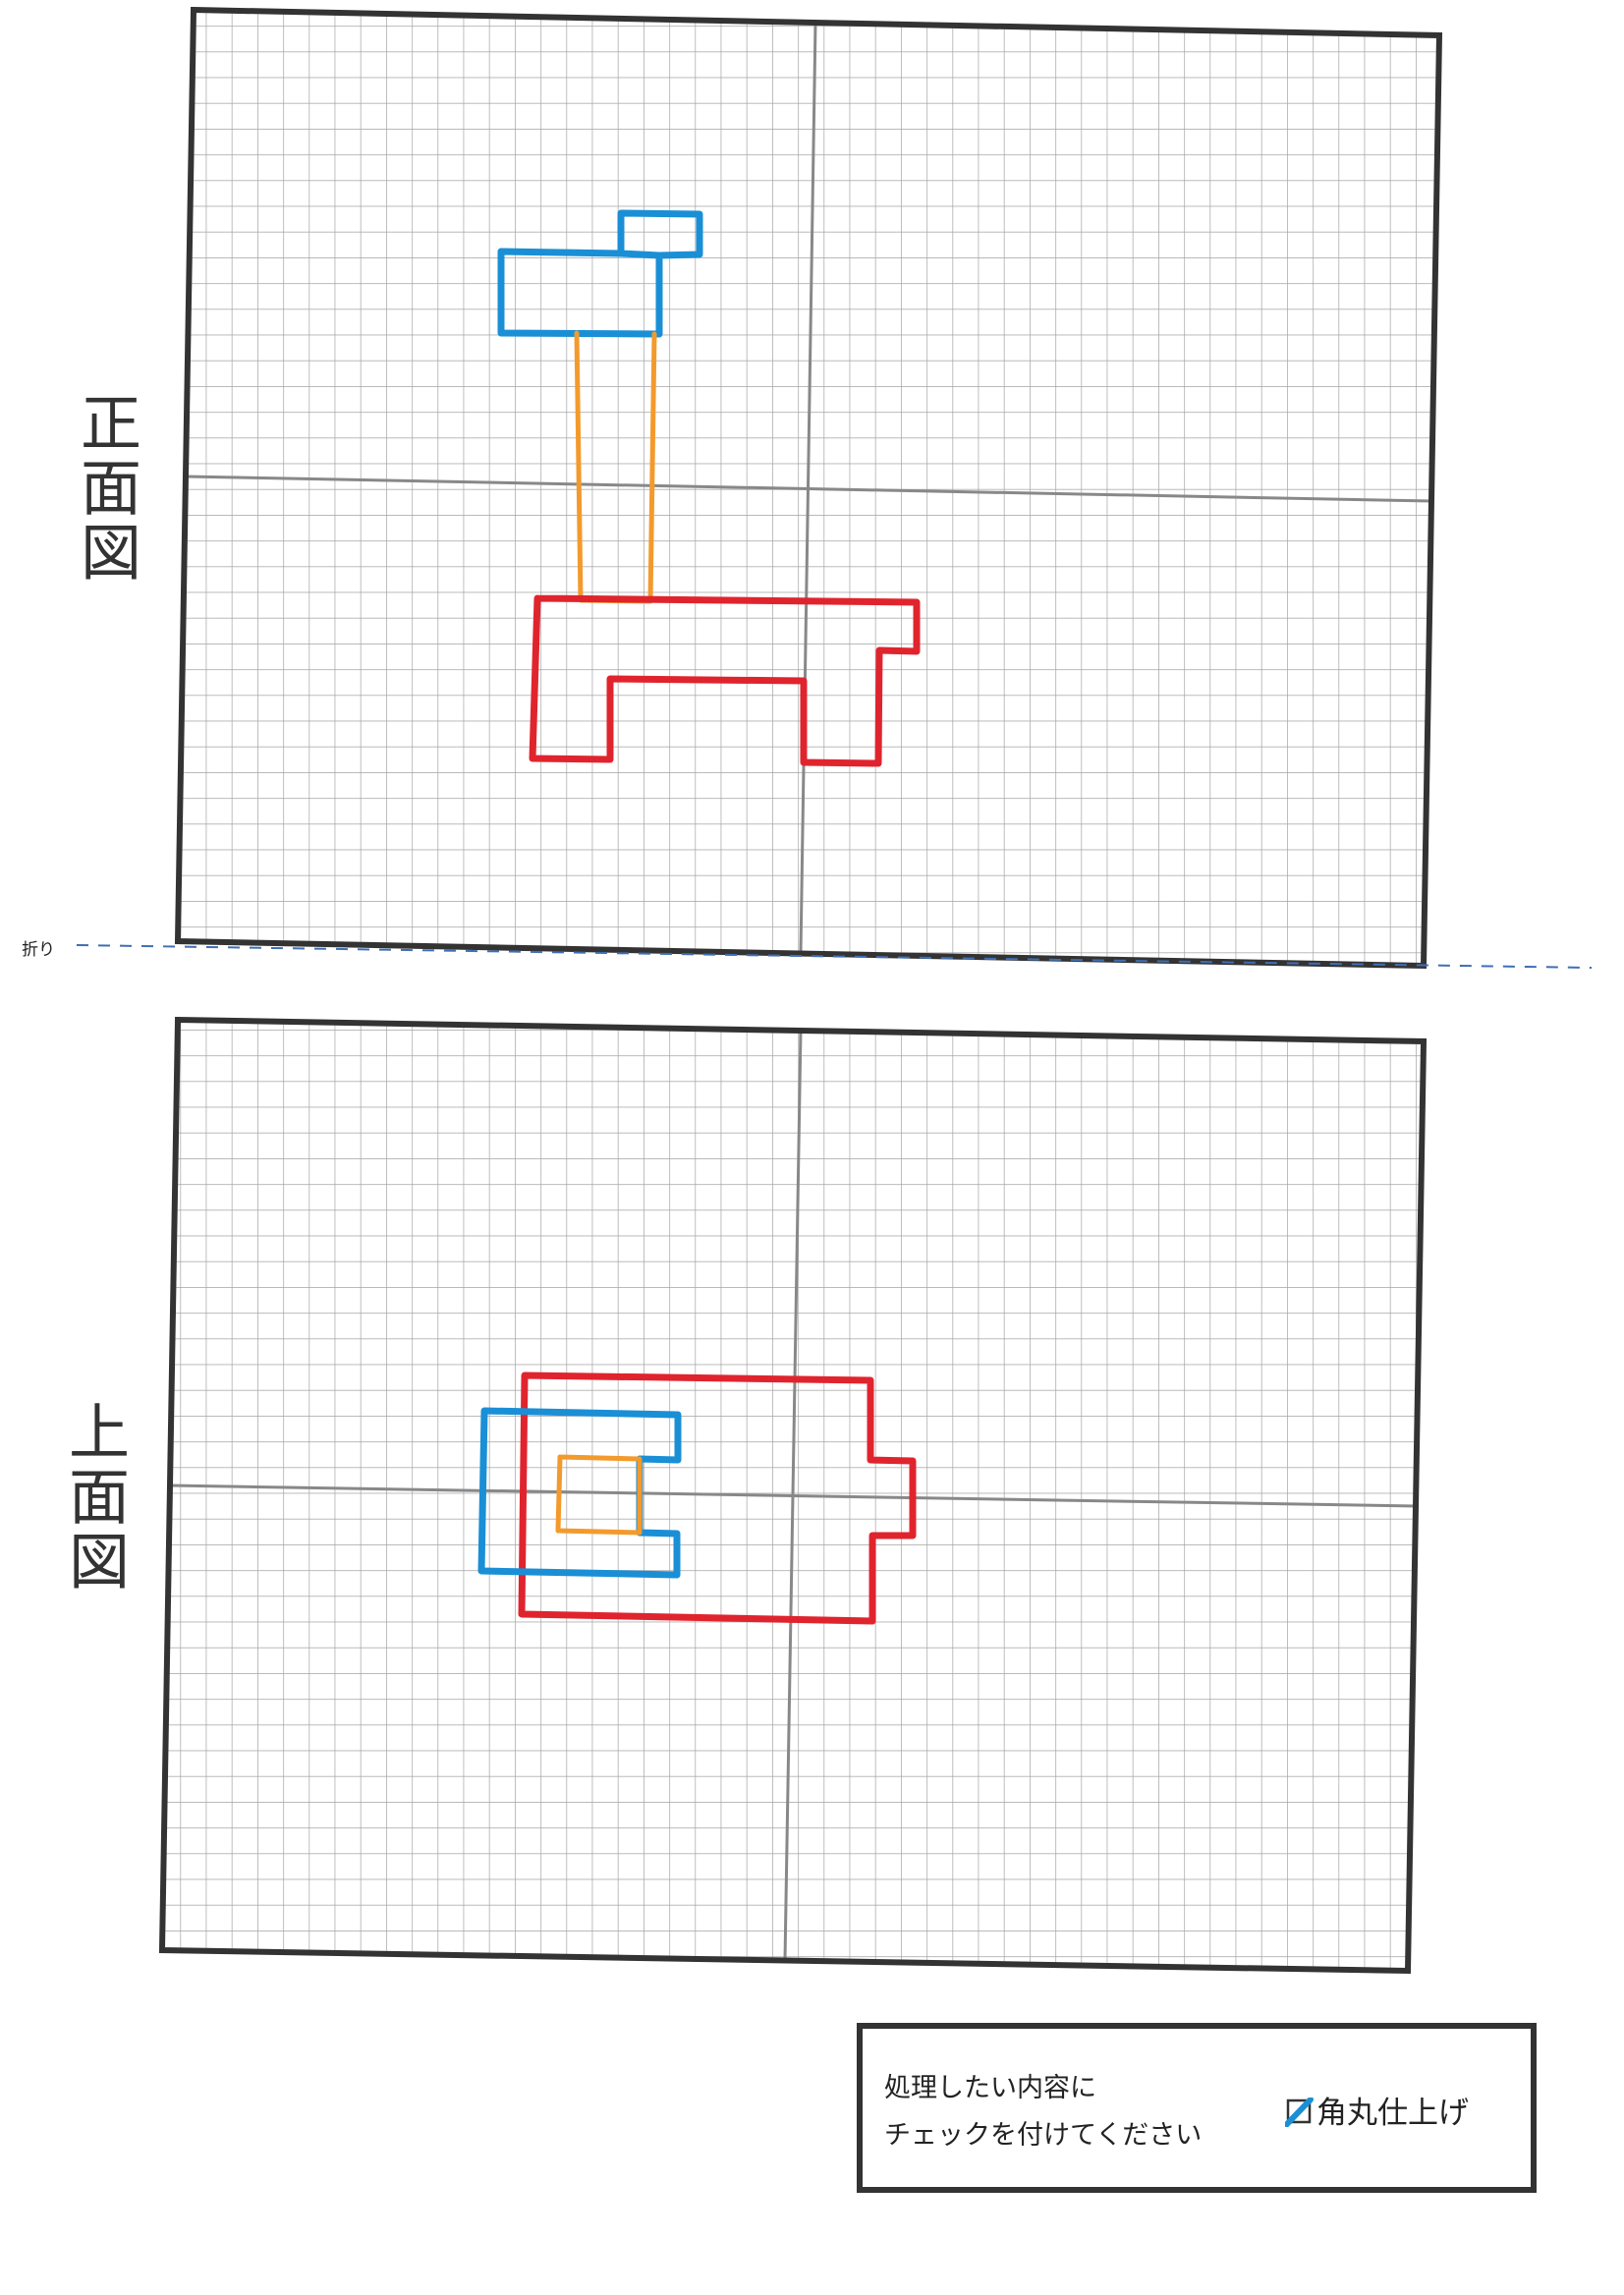  I want to click on fold-label: 折り, so click(38, 948).